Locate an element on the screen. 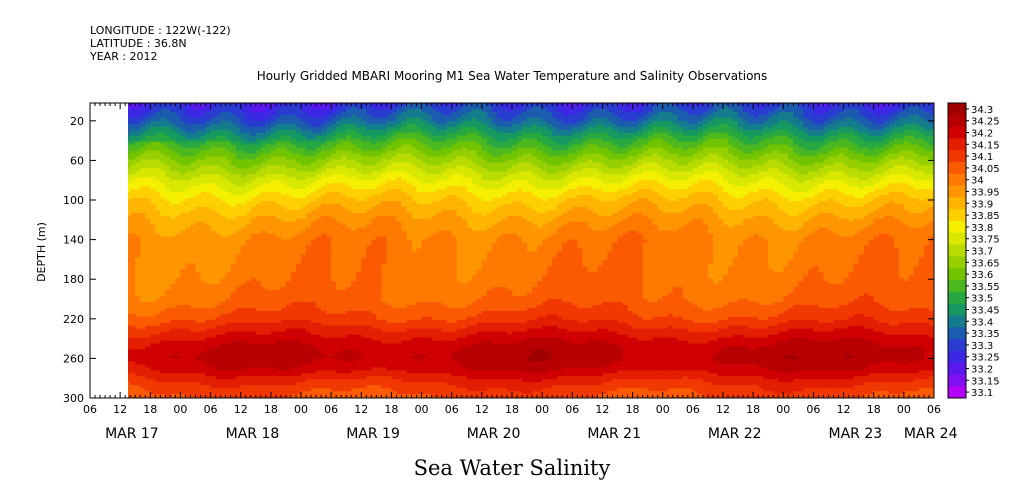 The width and height of the screenshot is (1009, 504). colorbar-label: 34 is located at coordinates (977, 181).